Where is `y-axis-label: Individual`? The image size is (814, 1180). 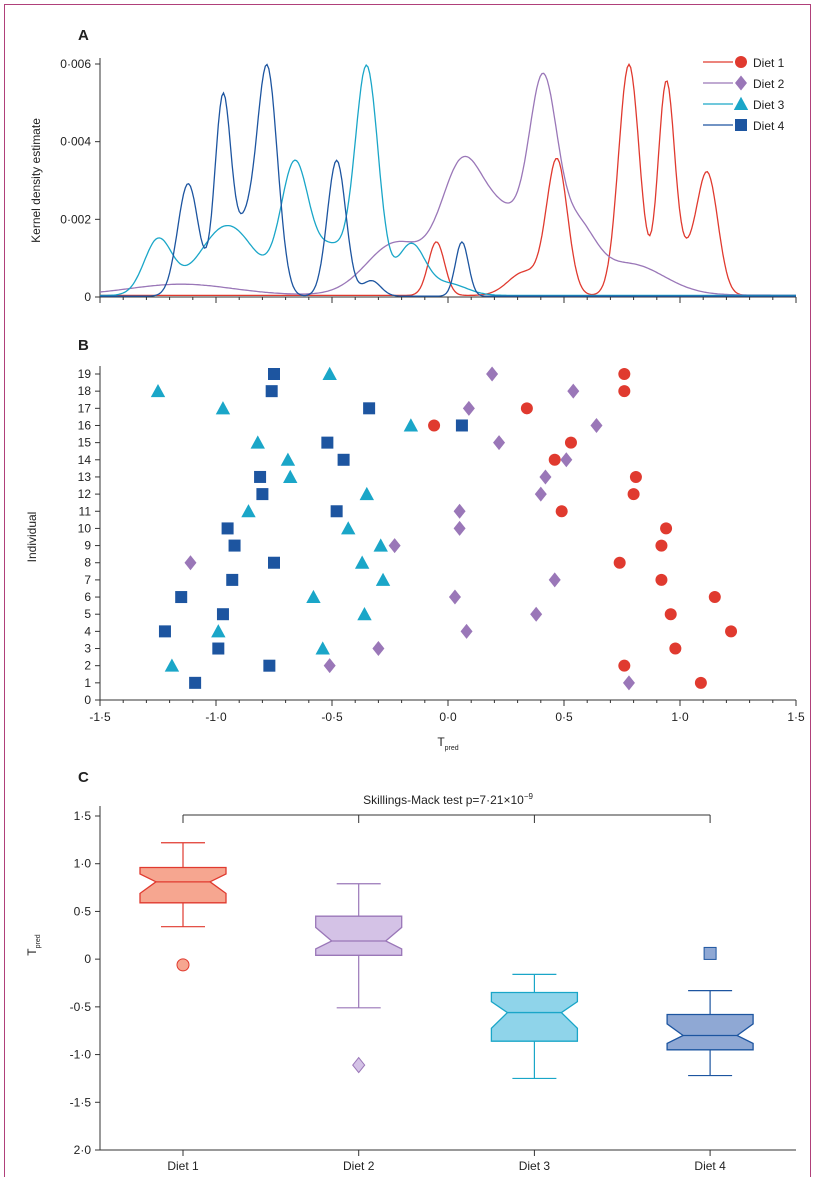
y-axis-label: Individual is located at coordinates (32, 537).